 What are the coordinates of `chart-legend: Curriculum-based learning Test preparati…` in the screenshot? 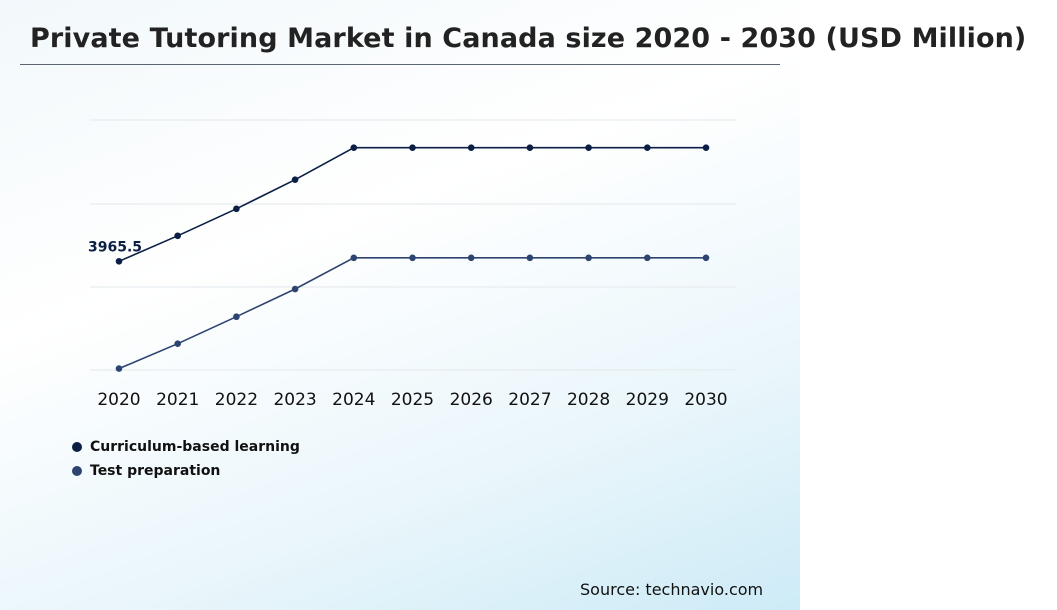 It's located at (185, 459).